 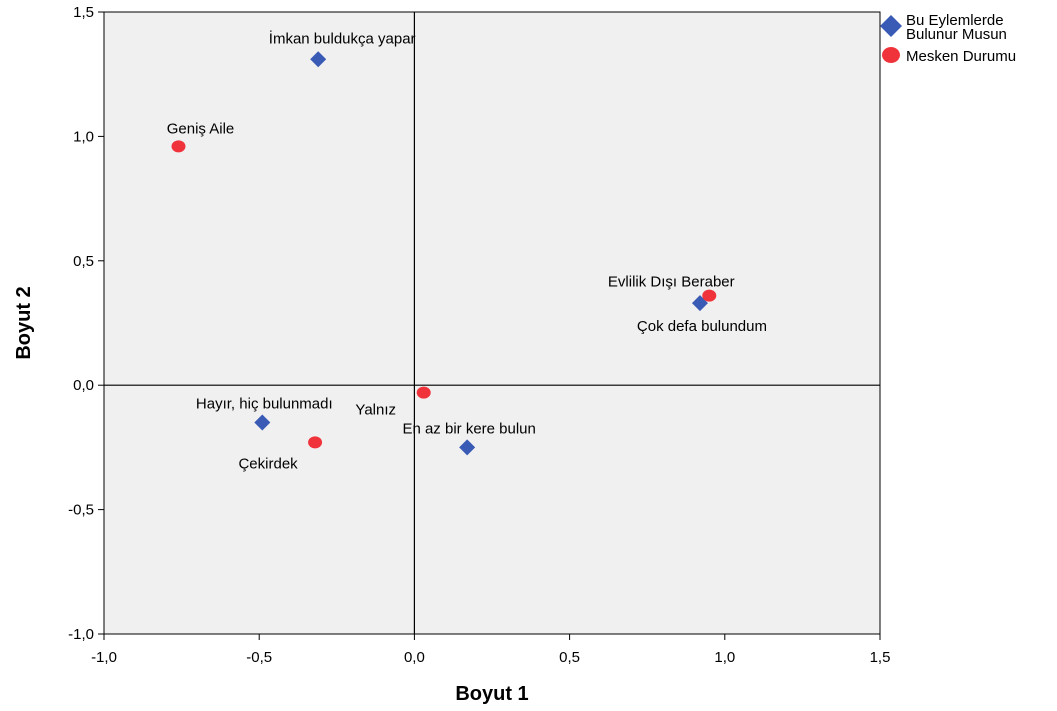 What do you see at coordinates (104, 657) in the screenshot?
I see `x-tick-label: -1,0` at bounding box center [104, 657].